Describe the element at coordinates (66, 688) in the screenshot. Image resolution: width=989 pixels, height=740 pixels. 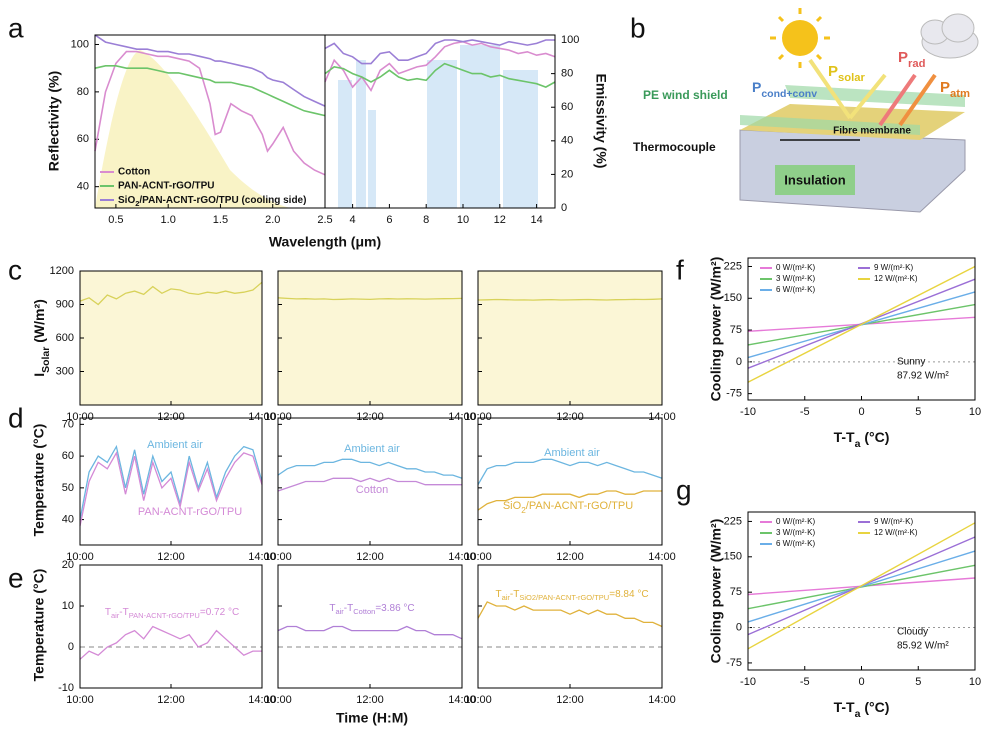
I see `y-tick-label: -10` at that location.